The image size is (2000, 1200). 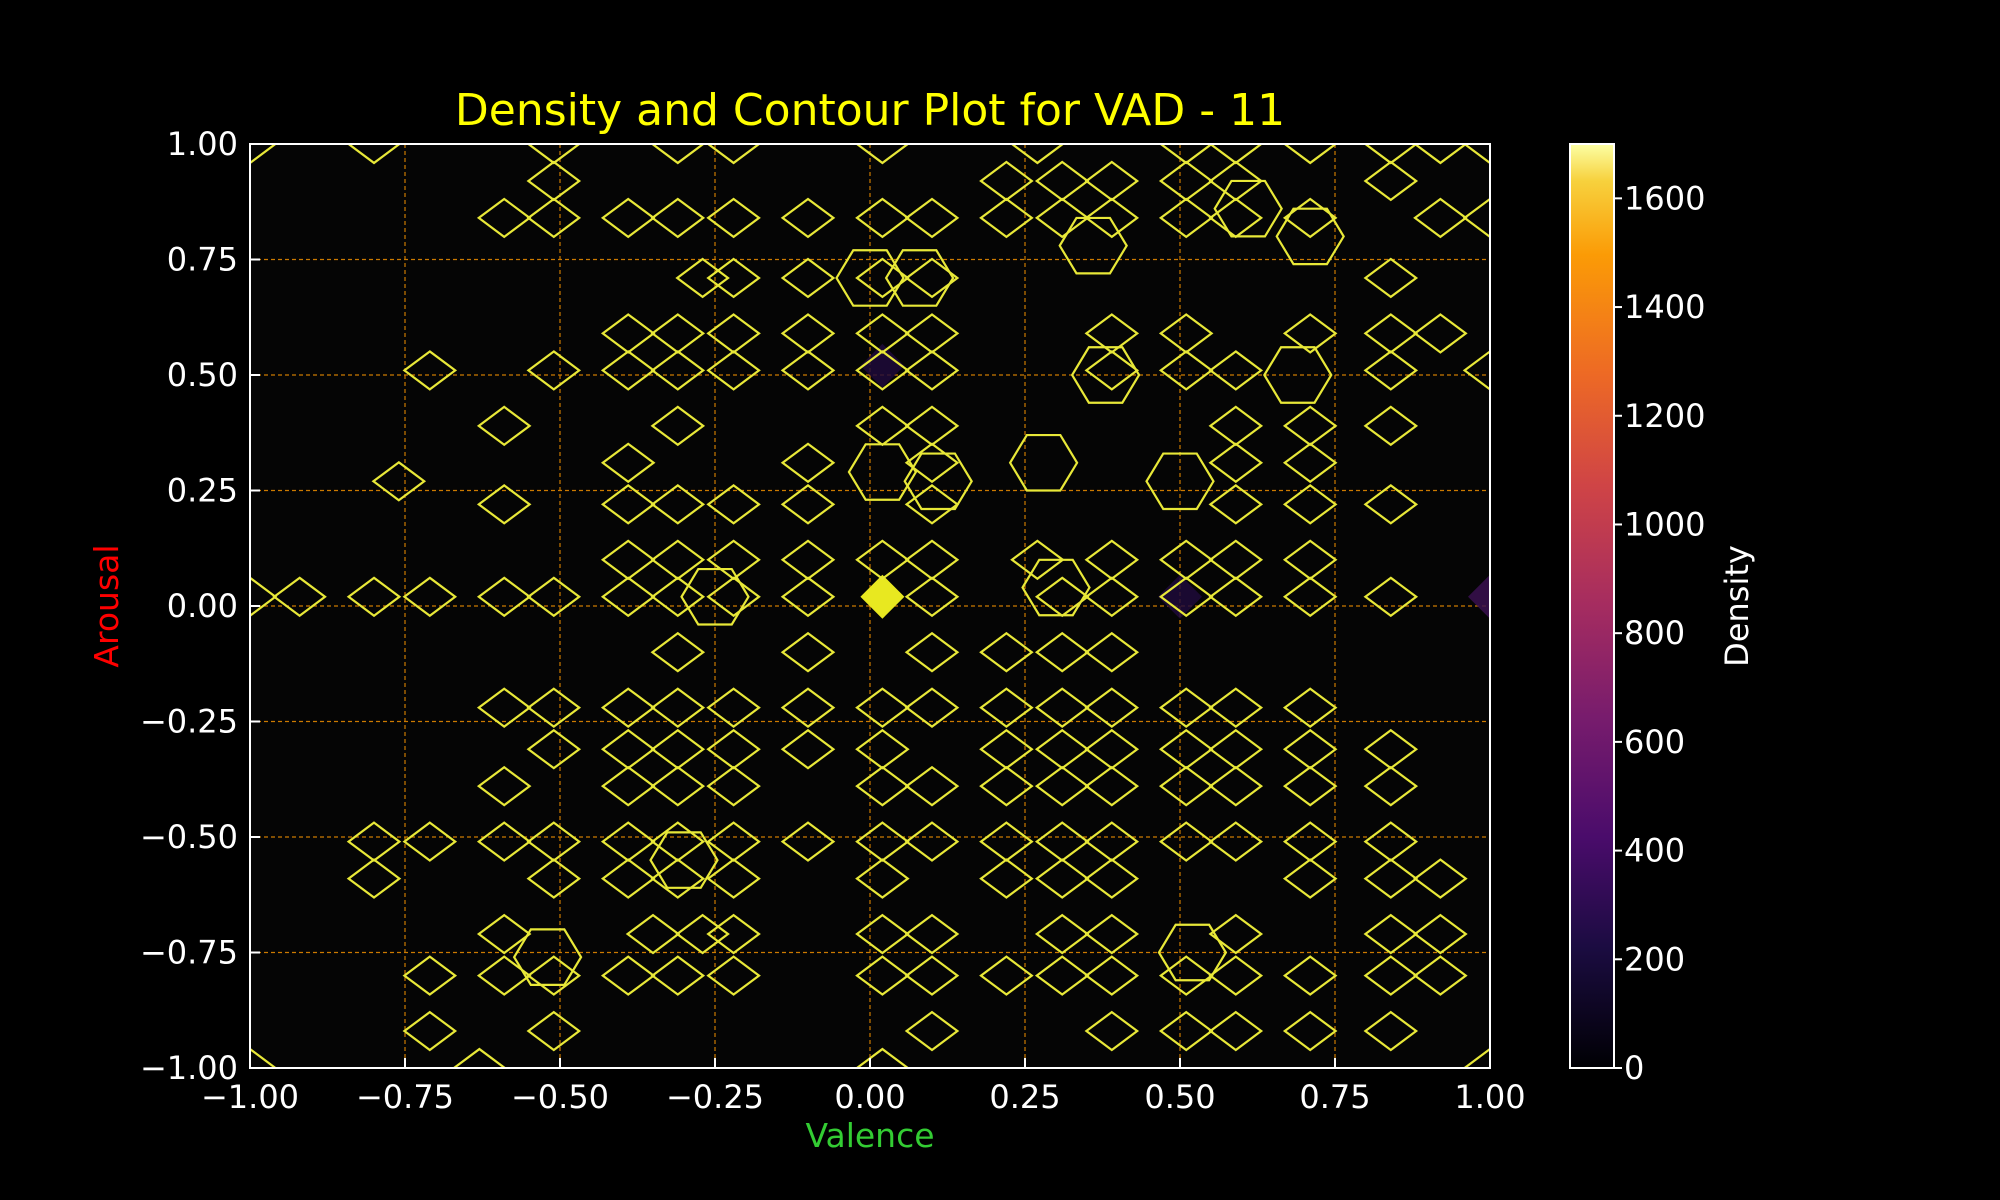 I want to click on colorbar-tick-label: 1600, so click(x=1664, y=198).